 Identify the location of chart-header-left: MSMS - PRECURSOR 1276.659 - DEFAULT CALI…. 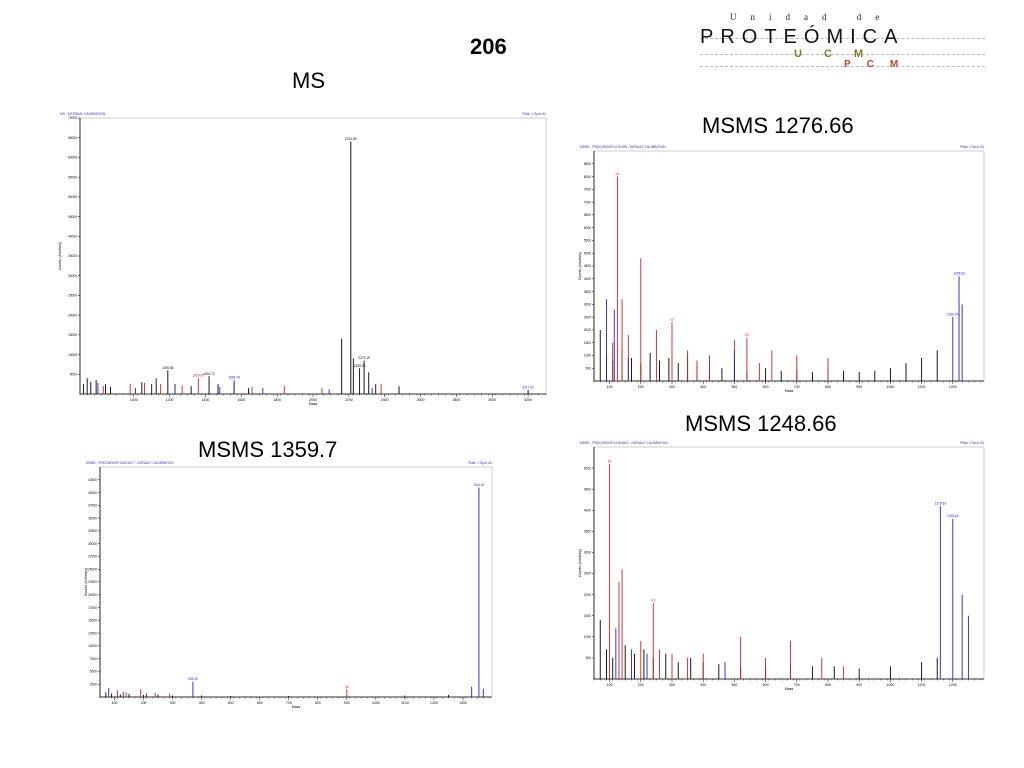
(623, 147).